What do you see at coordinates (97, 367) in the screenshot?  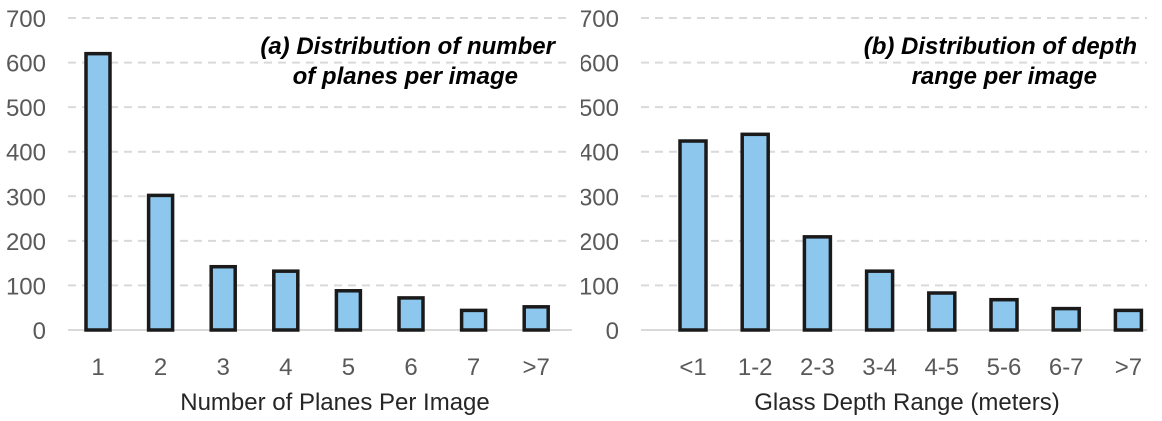 I see `x-tick-label: 1` at bounding box center [97, 367].